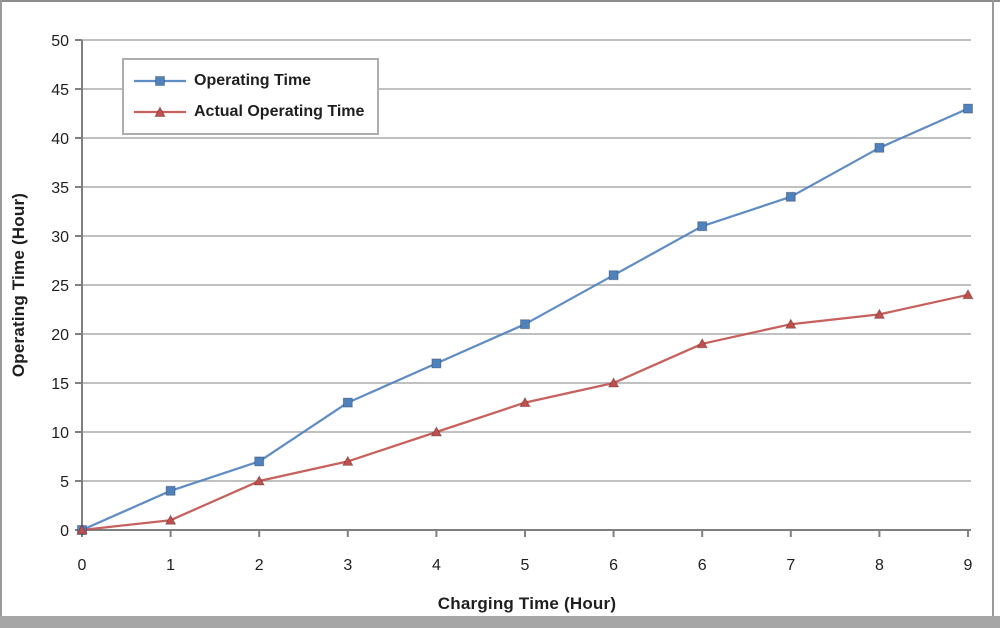 This screenshot has width=1000, height=628. What do you see at coordinates (64, 531) in the screenshot?
I see `y-tick-label: 0` at bounding box center [64, 531].